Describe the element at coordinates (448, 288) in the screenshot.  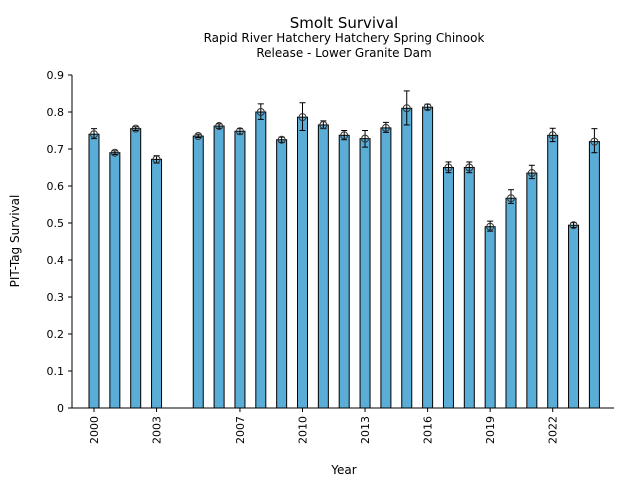
I see `bar-2017` at that location.